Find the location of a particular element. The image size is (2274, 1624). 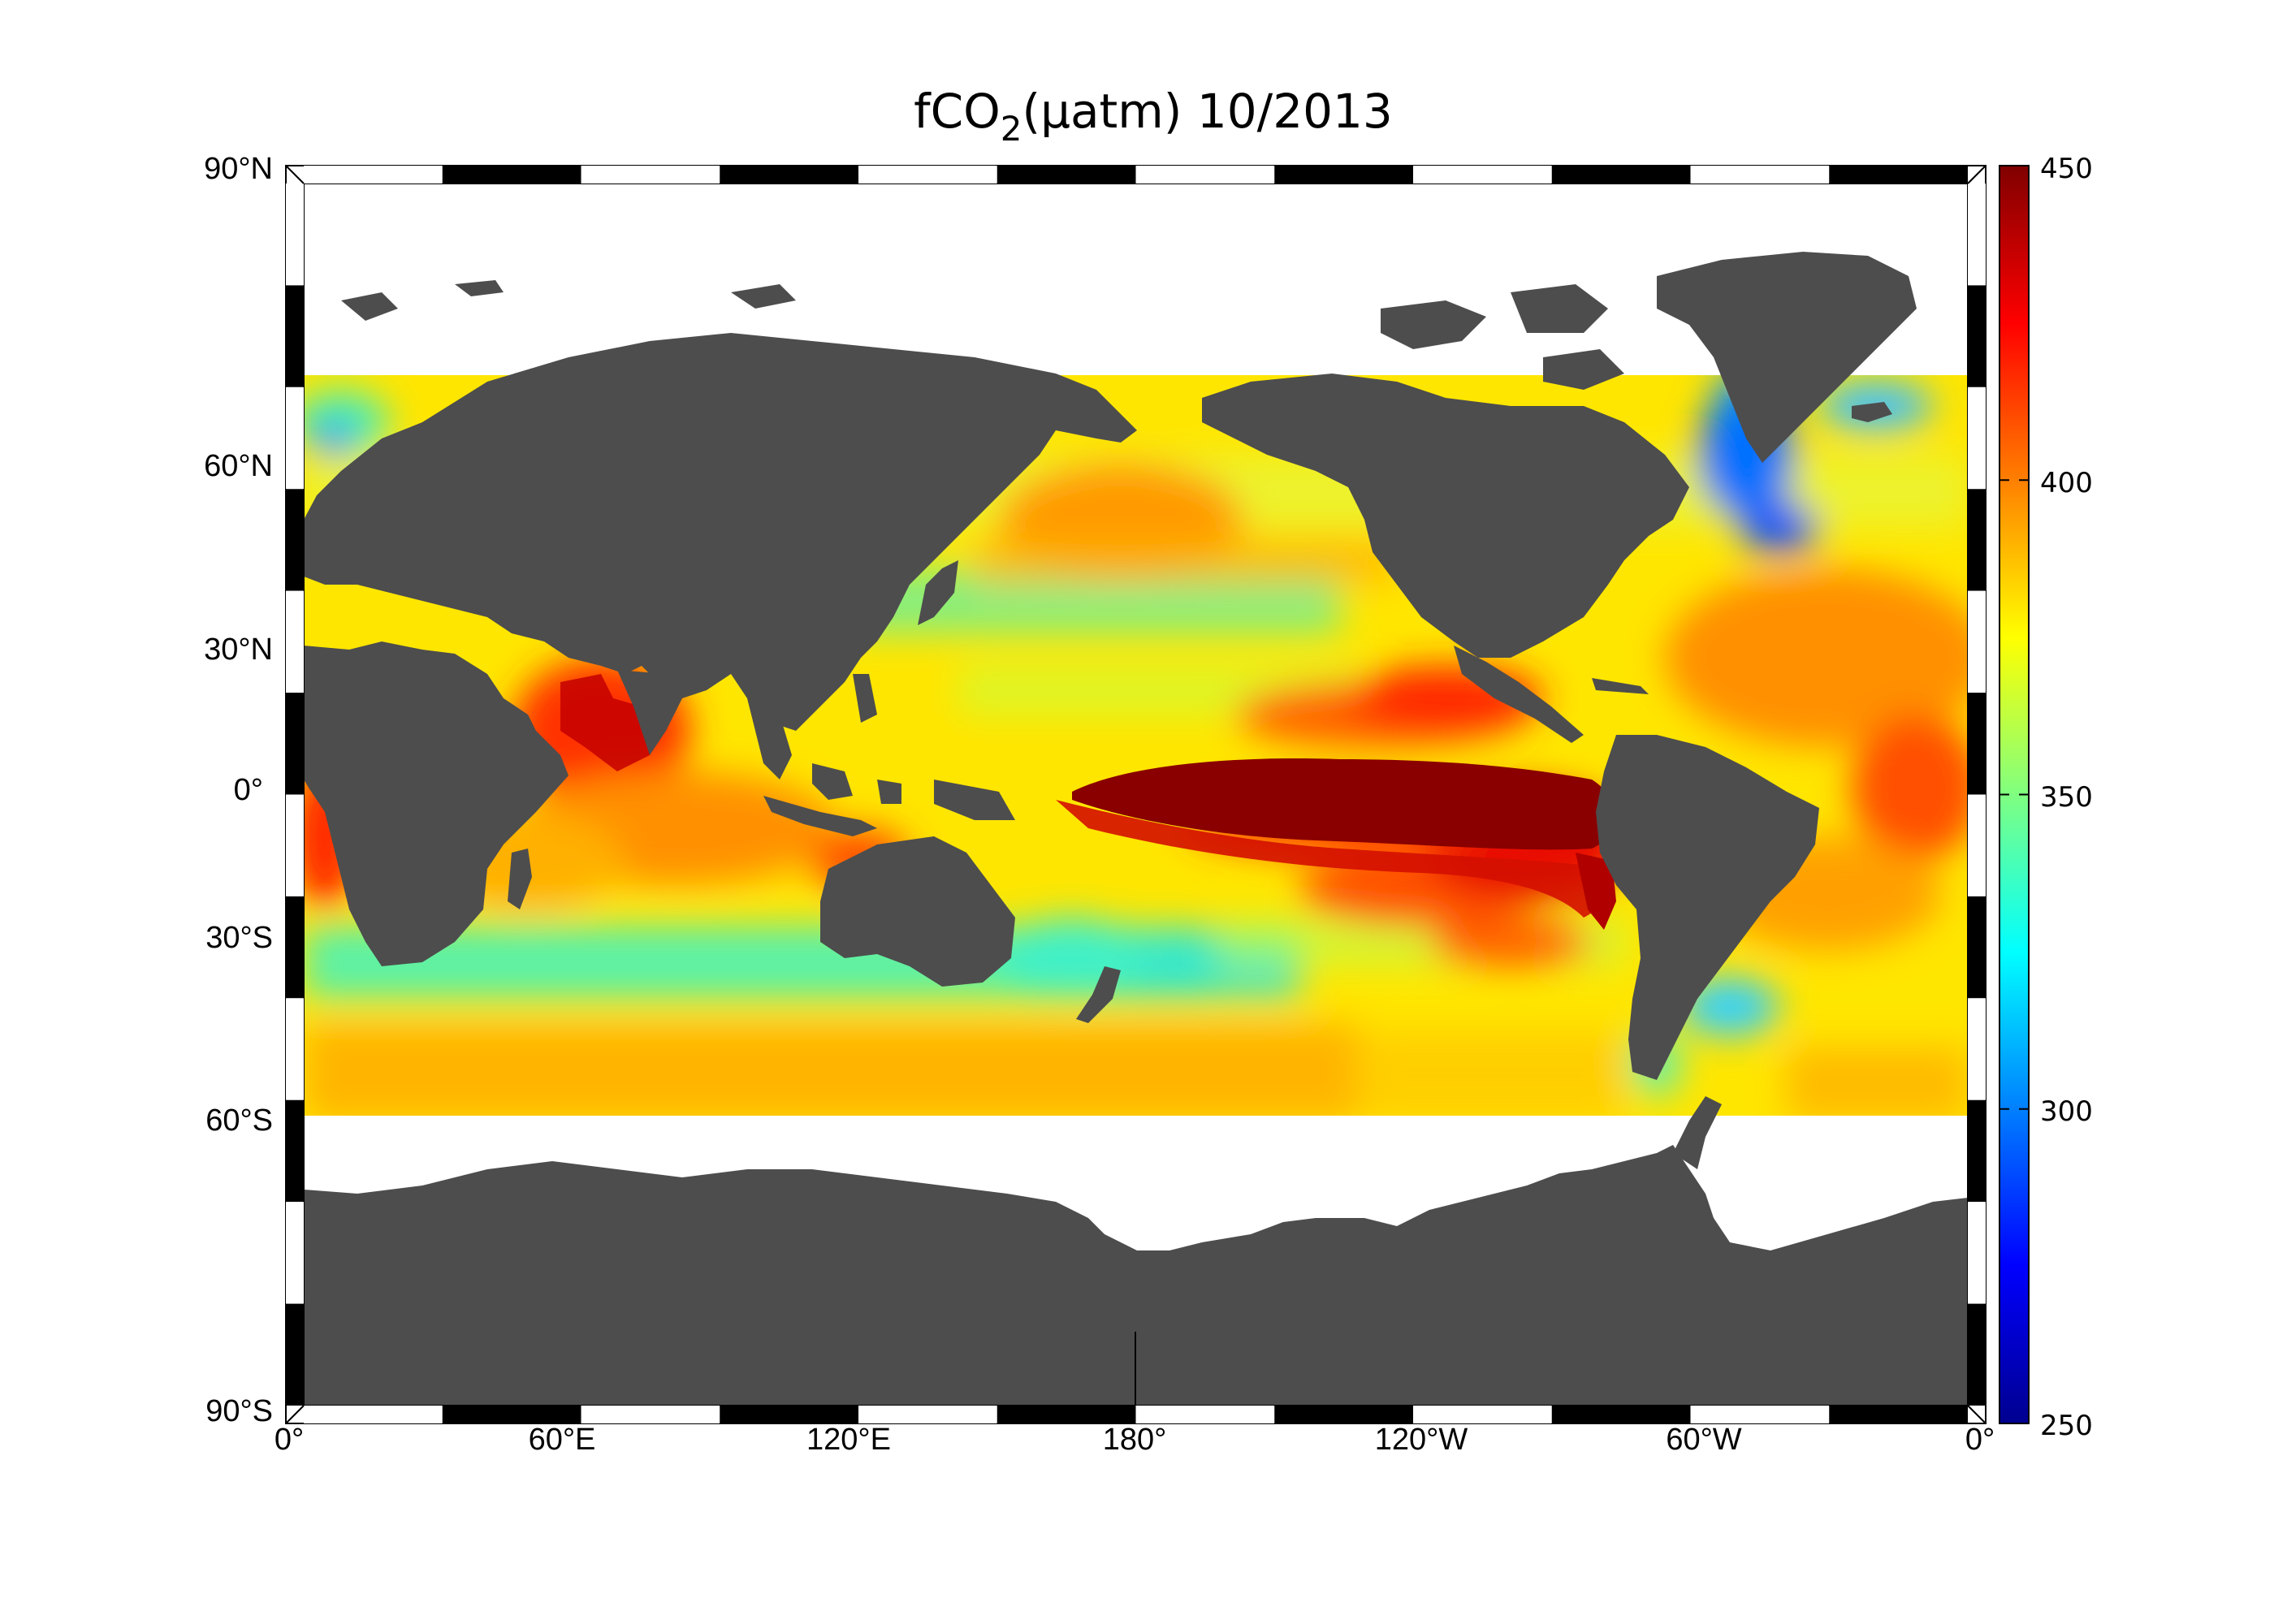

lon-tick-label: 120°E is located at coordinates (849, 1440).